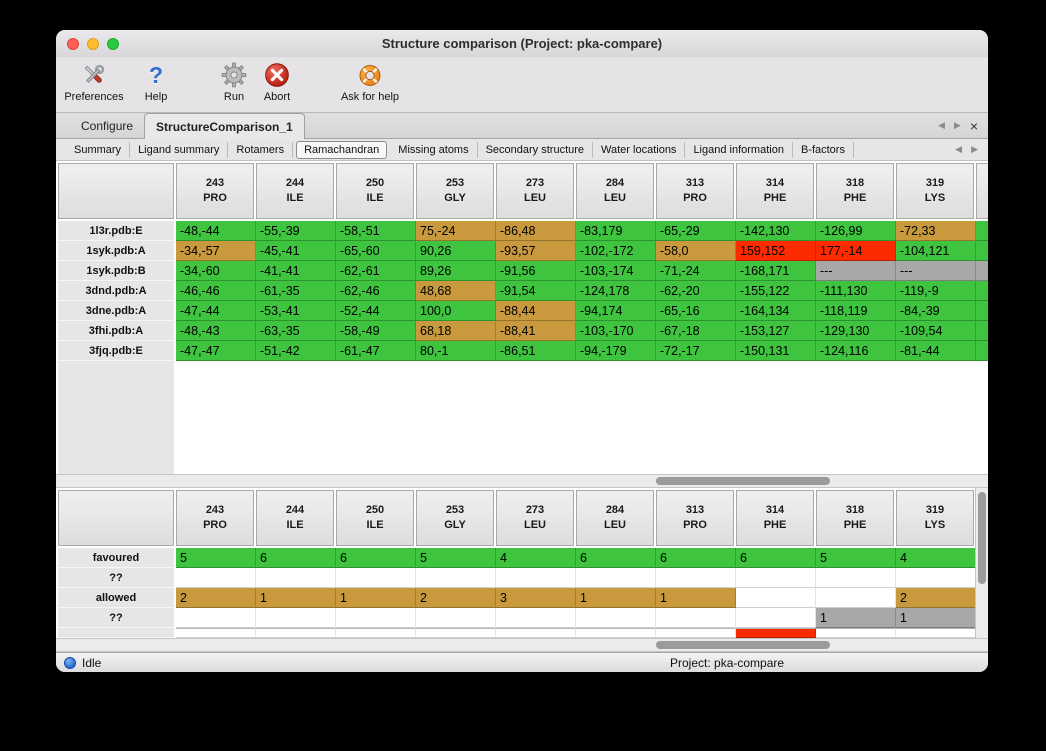 Image resolution: width=1046 pixels, height=751 pixels. Describe the element at coordinates (536, 149) in the screenshot. I see `subtab-secondary-structure: Secondary structure` at that location.